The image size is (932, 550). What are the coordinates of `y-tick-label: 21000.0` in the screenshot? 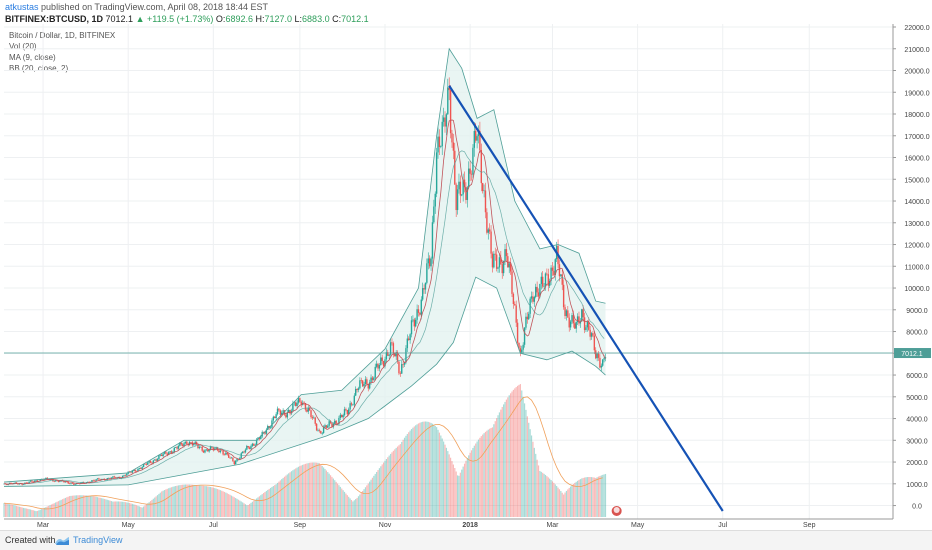 It's located at (916, 50).